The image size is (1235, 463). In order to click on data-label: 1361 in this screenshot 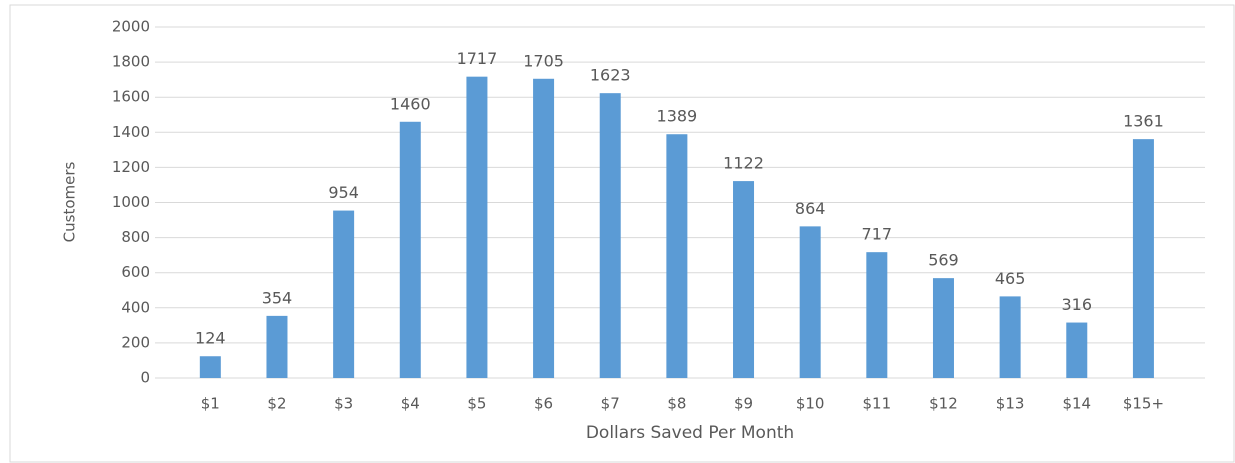, I will do `click(1143, 121)`.